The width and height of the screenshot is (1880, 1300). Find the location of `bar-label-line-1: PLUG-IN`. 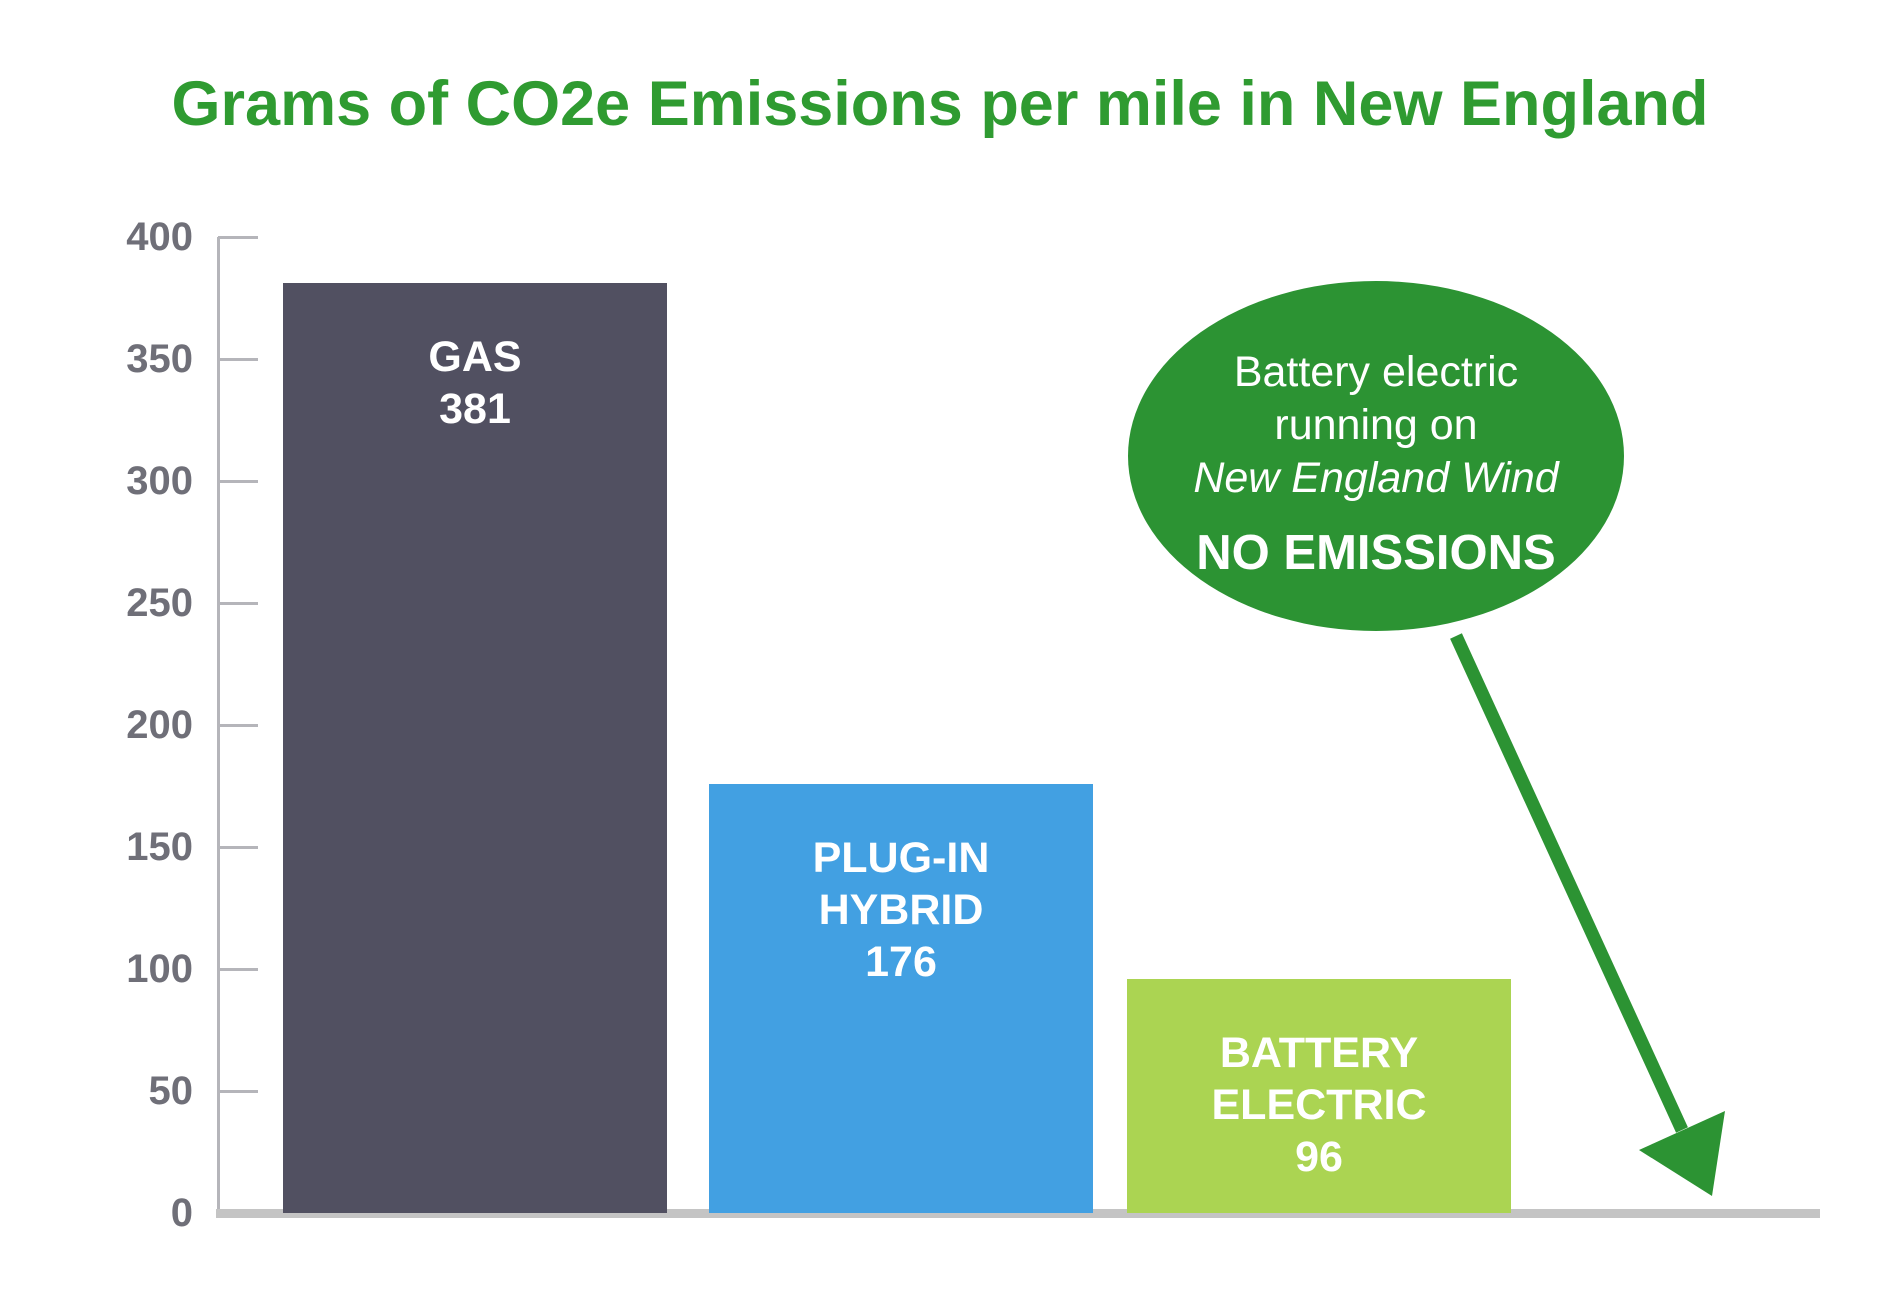

bar-label-line-1: PLUG-IN is located at coordinates (901, 857).